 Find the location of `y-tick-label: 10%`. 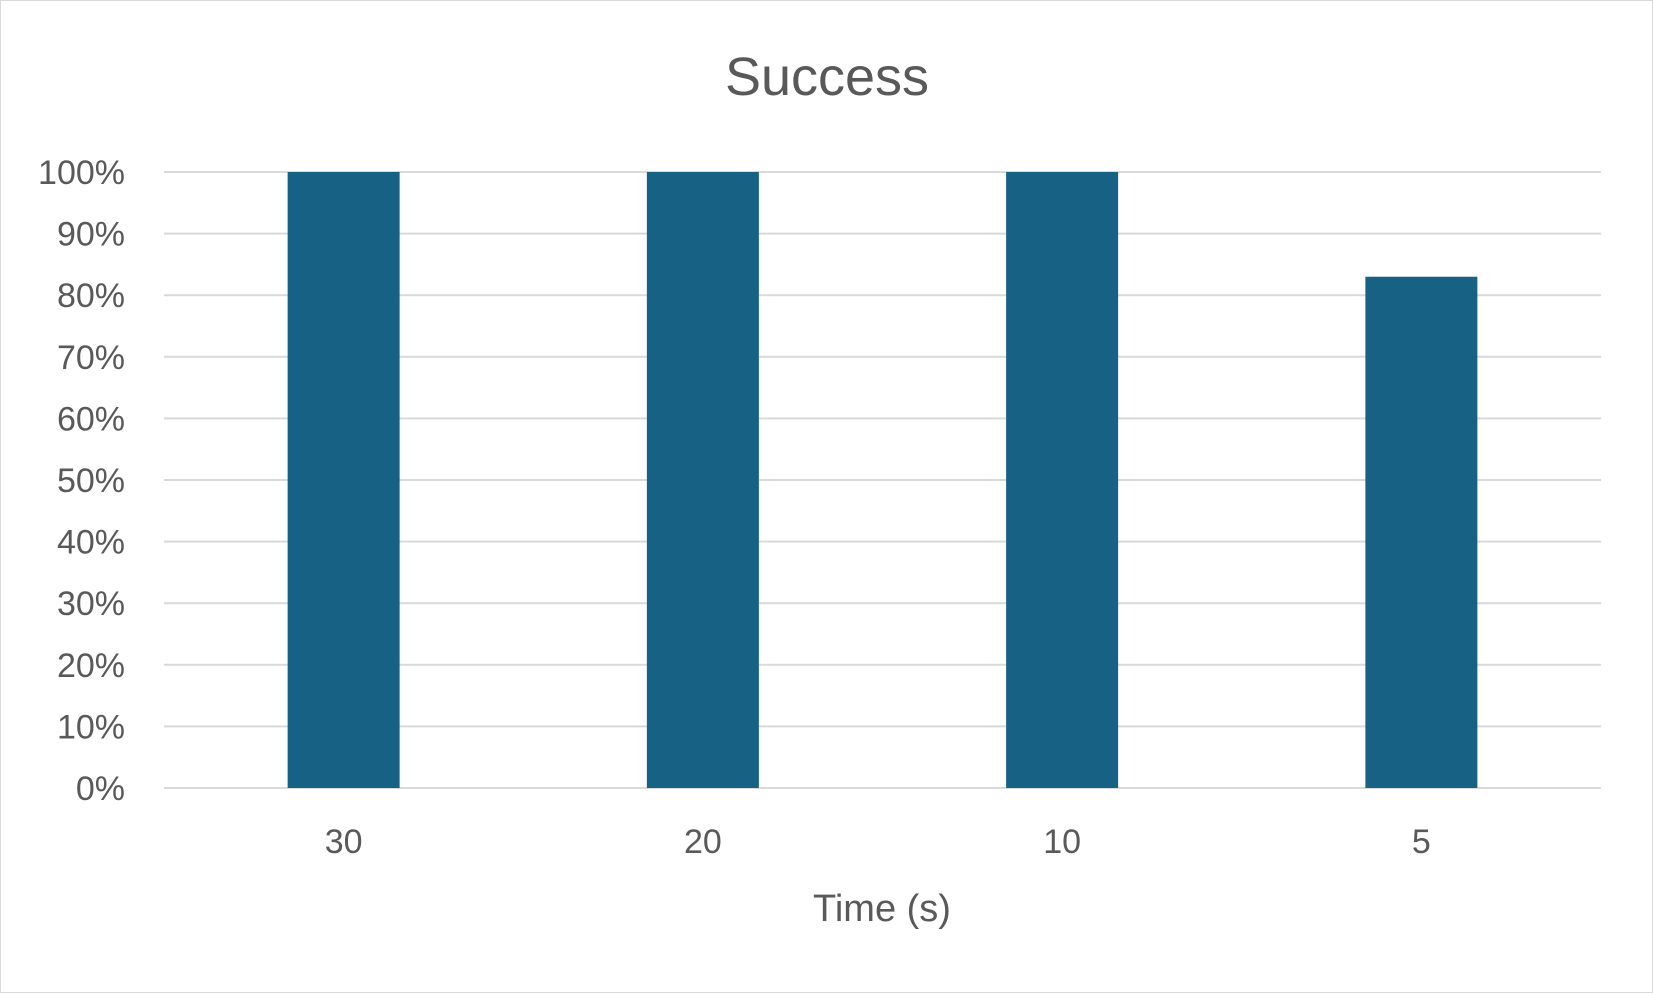

y-tick-label: 10% is located at coordinates (91, 727).